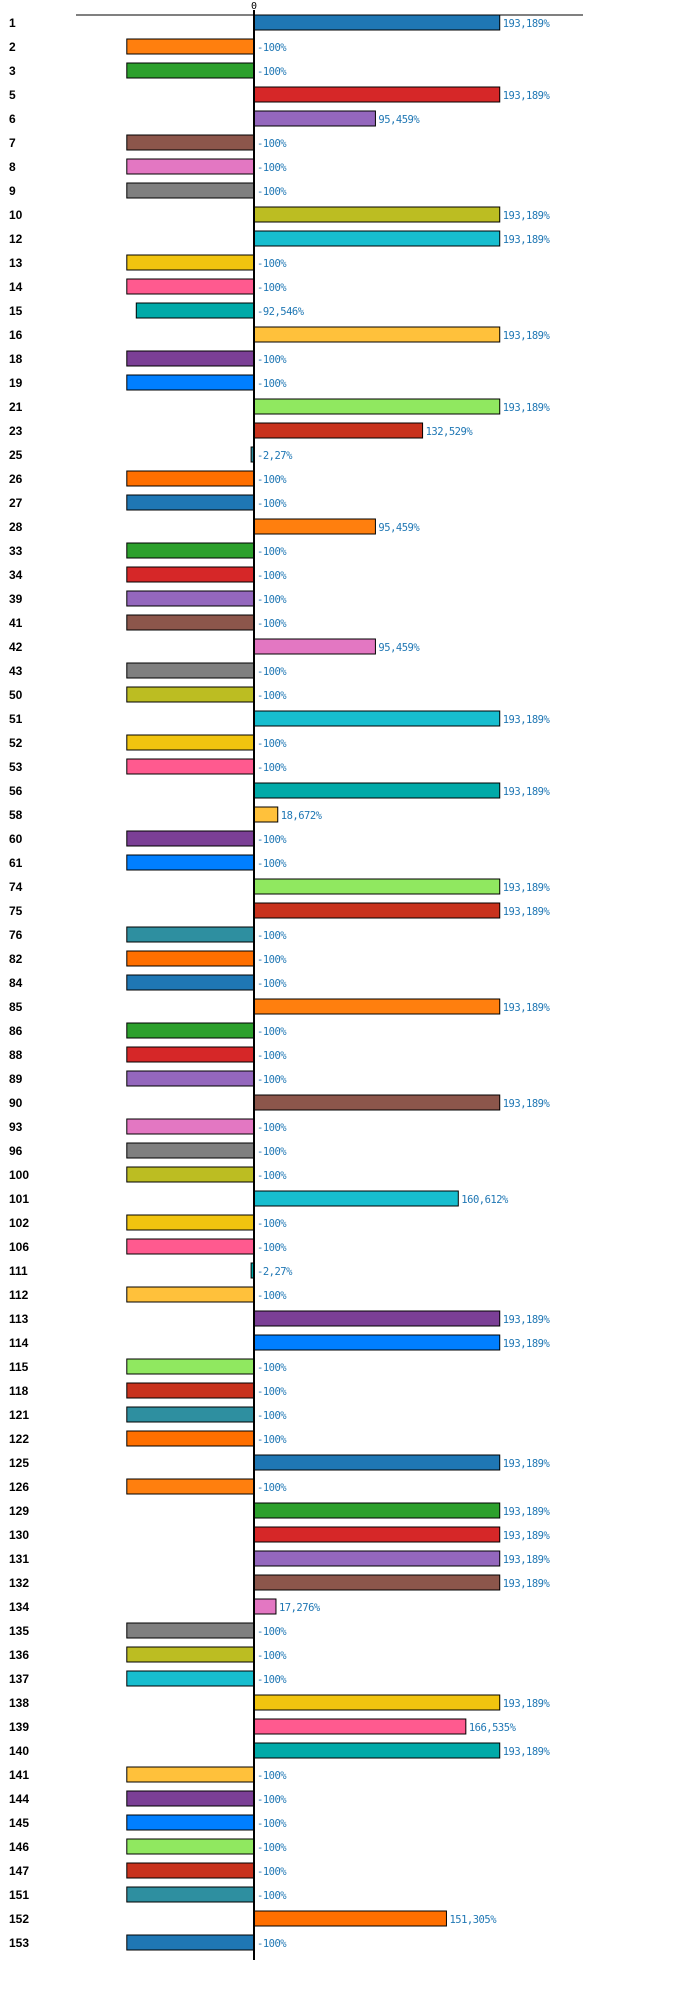 The height and width of the screenshot is (1989, 700). Describe the element at coordinates (280, 886) in the screenshot. I see `bar-row: 74 193,189%` at that location.